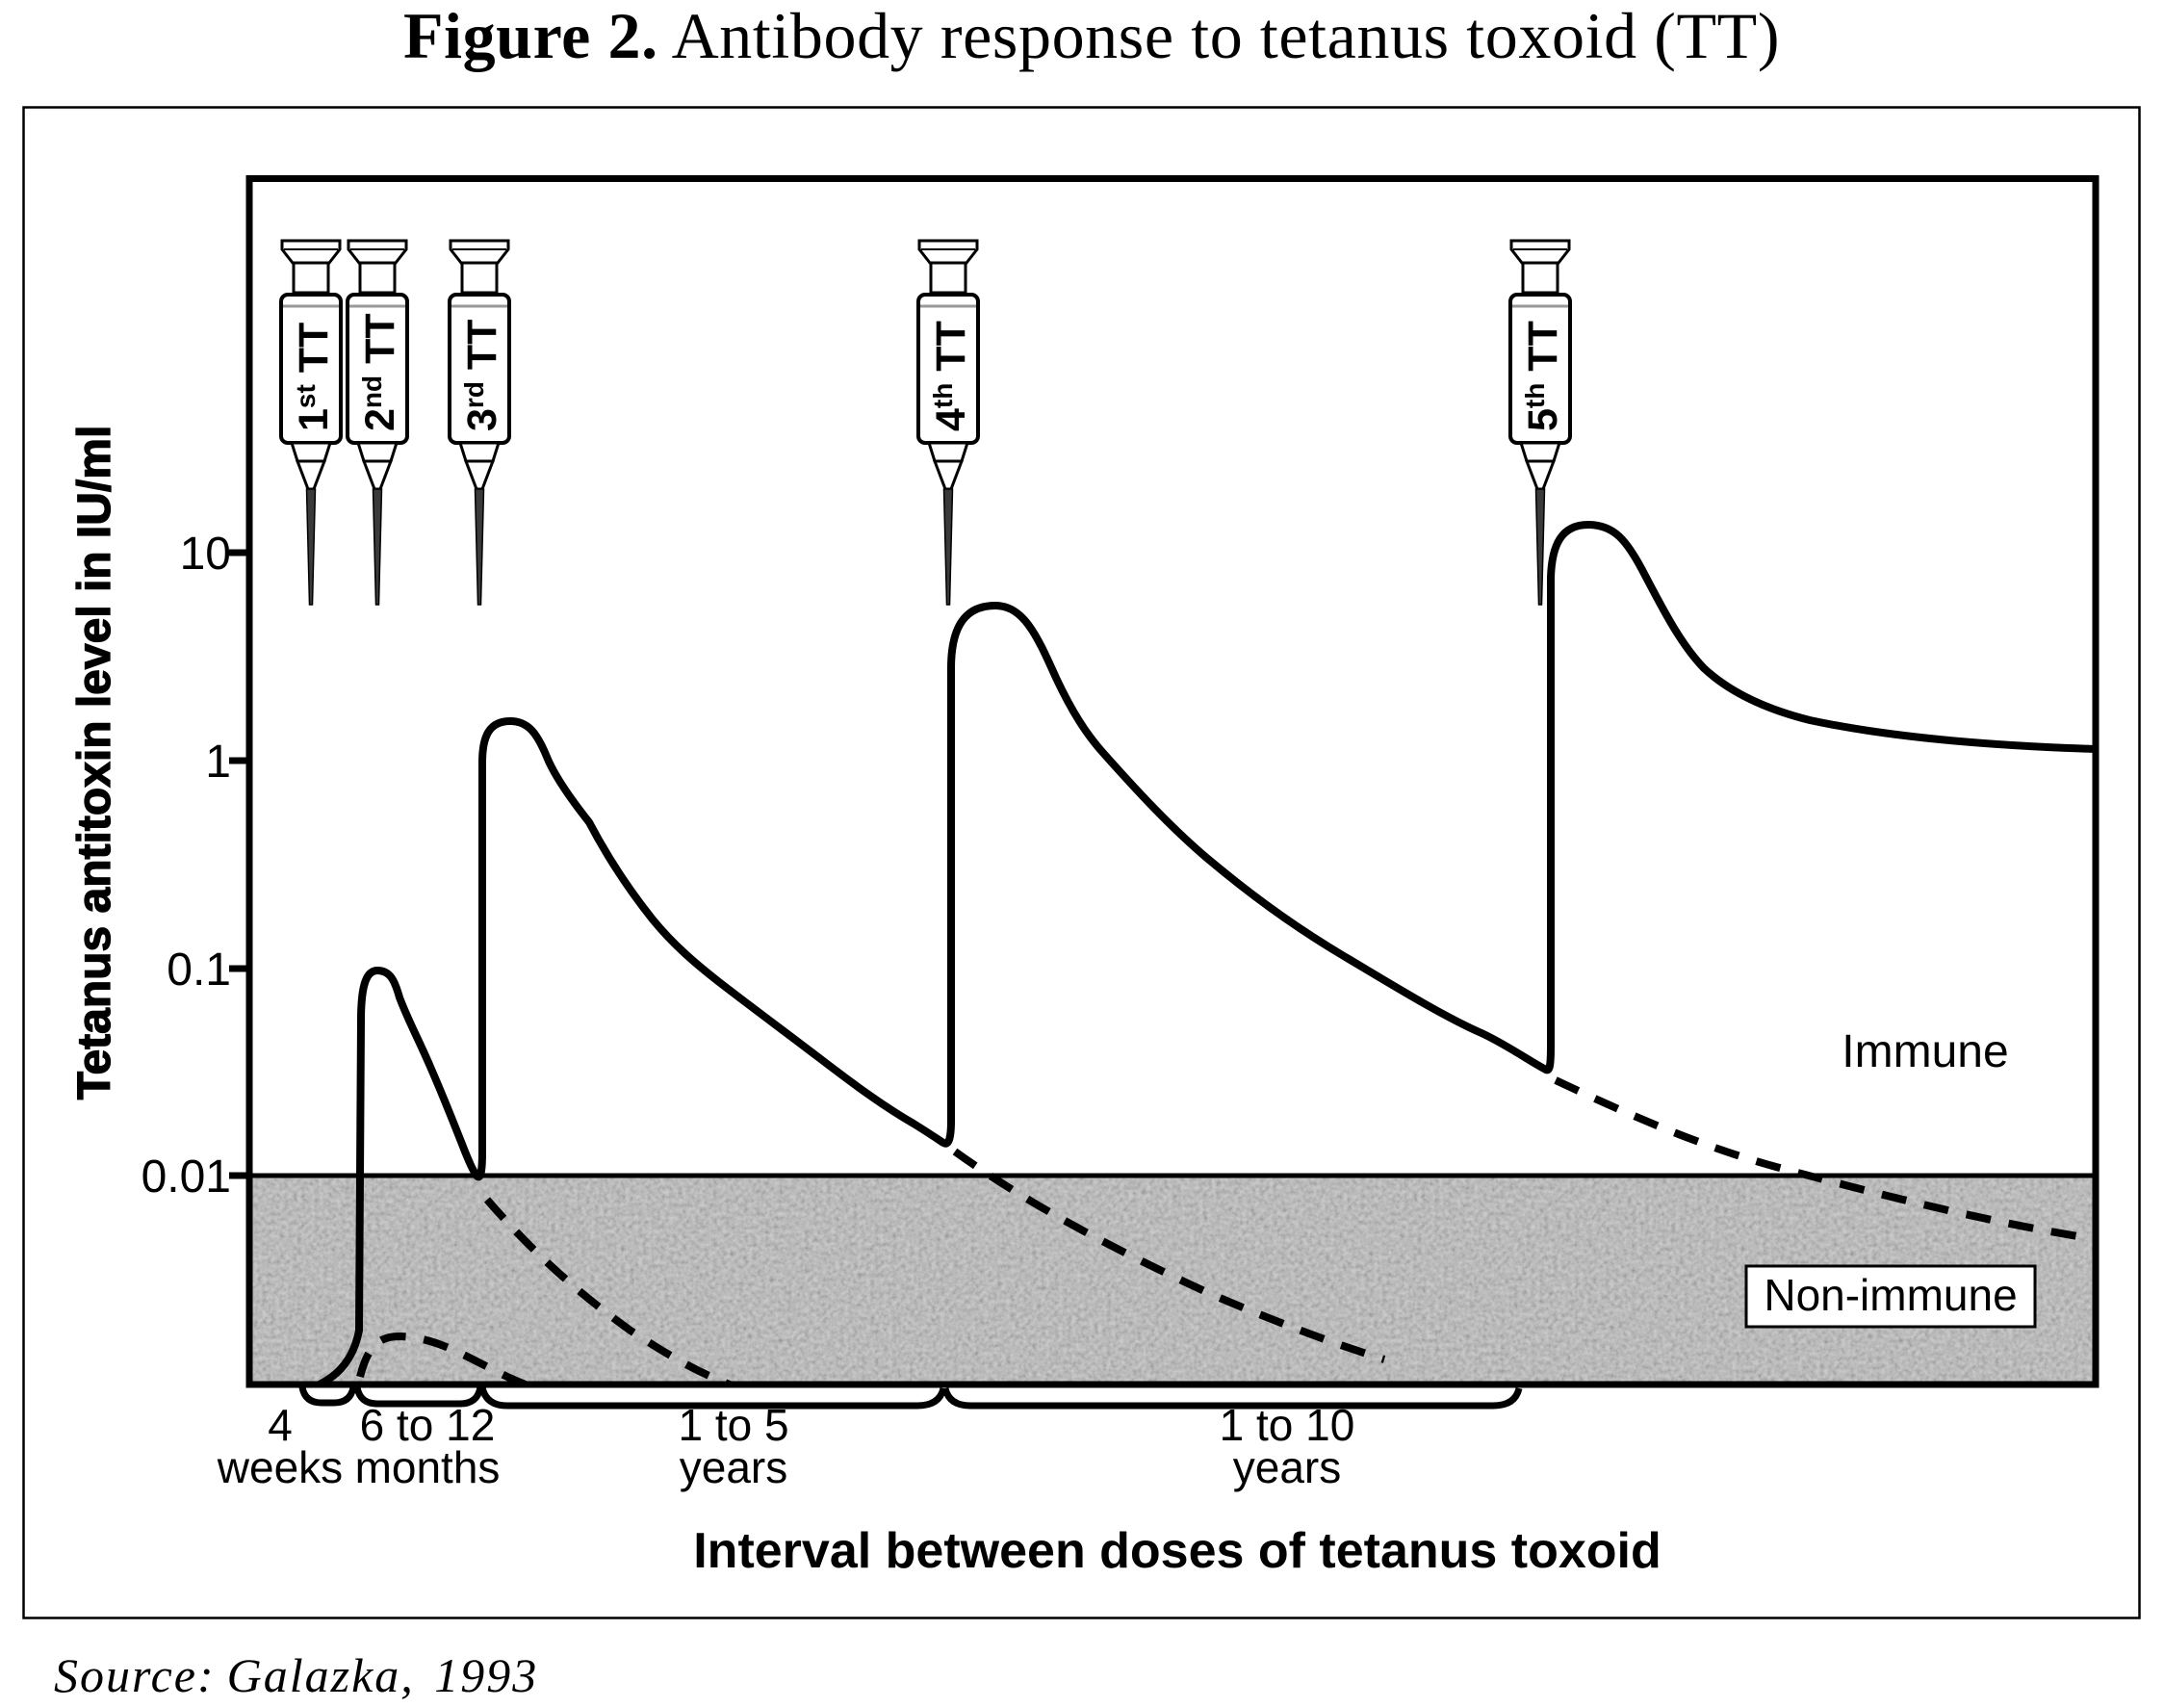 The image size is (2164, 1708). Describe the element at coordinates (1925, 1051) in the screenshot. I see `svg-text: Immune` at that location.